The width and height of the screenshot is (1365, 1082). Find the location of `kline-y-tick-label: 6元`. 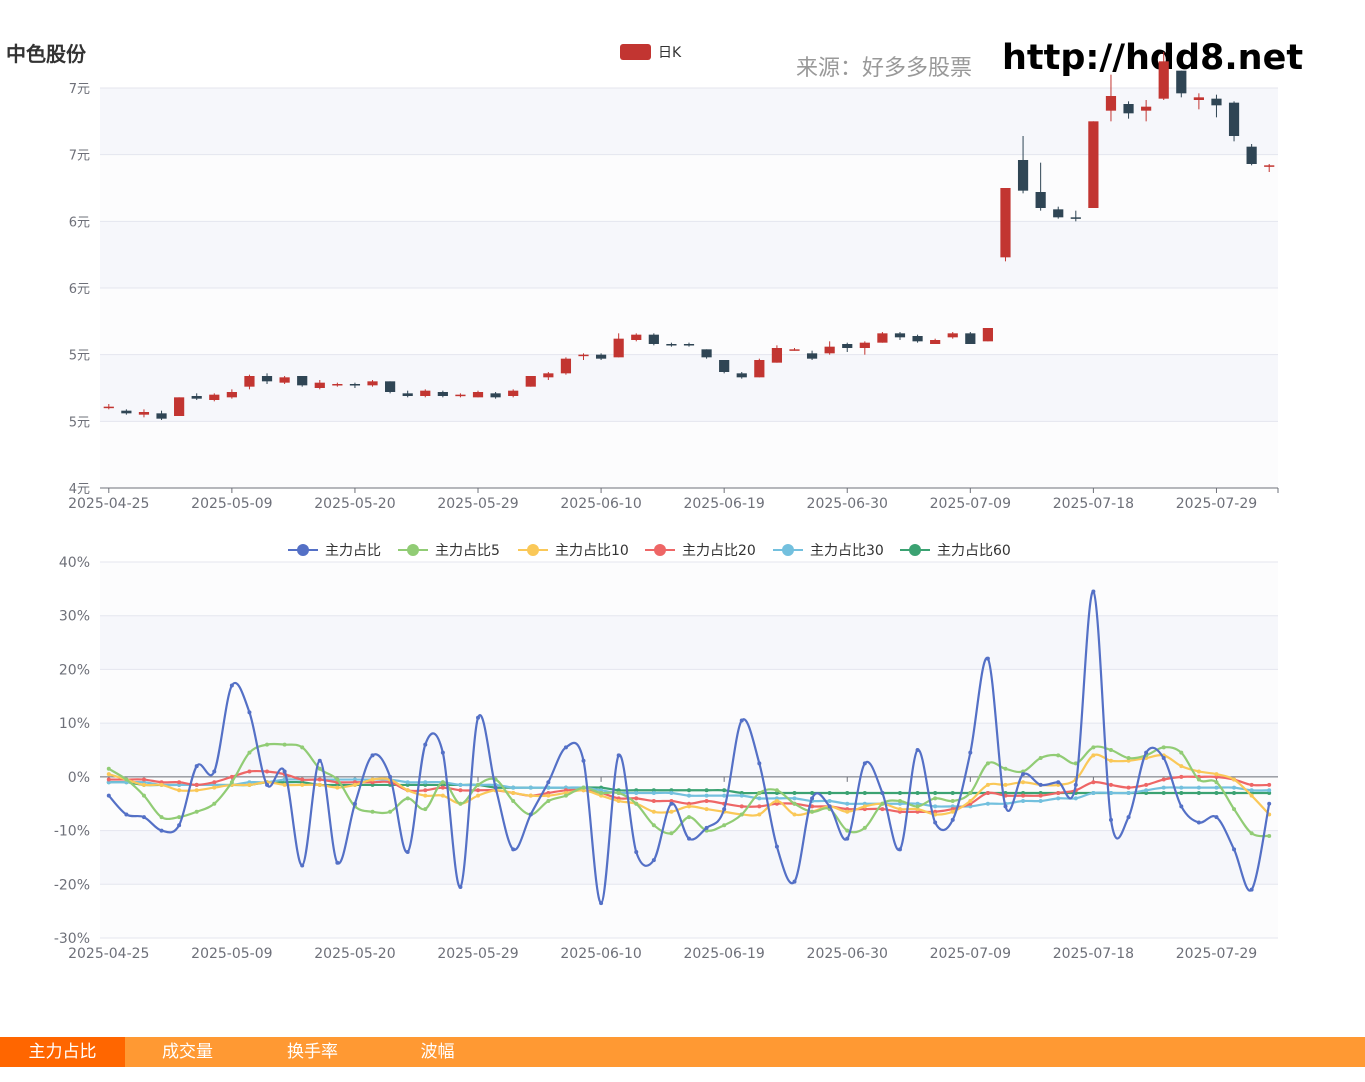

kline-y-tick-label: 6元 is located at coordinates (79, 222).